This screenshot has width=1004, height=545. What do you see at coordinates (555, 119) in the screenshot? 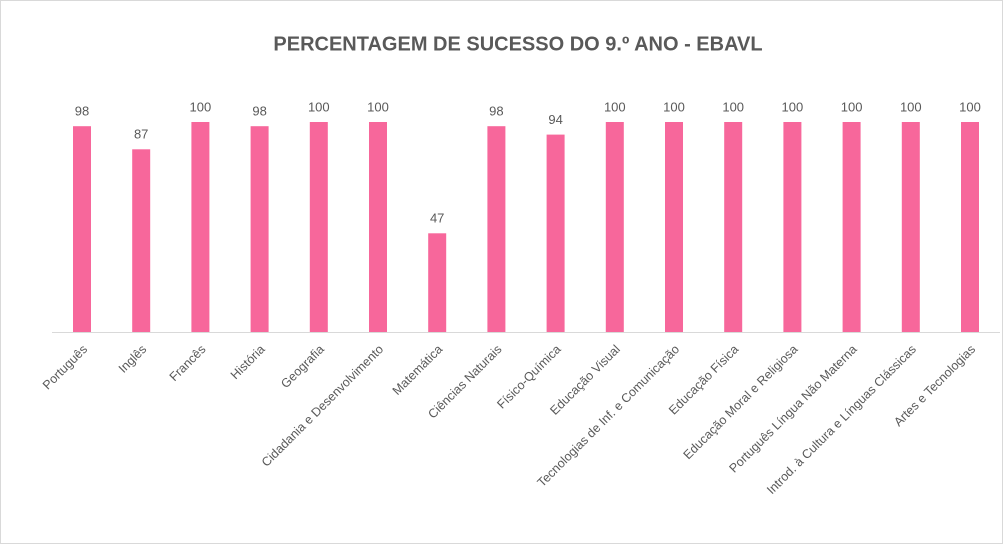
I see `data-label: 94` at bounding box center [555, 119].